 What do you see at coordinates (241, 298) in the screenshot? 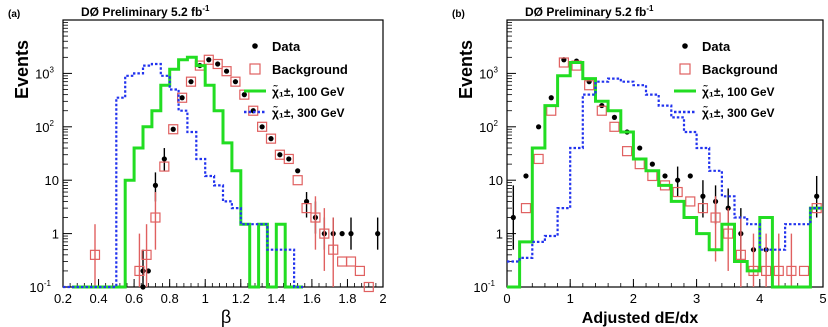
I see `x-tick-label: 1.2` at bounding box center [241, 298].